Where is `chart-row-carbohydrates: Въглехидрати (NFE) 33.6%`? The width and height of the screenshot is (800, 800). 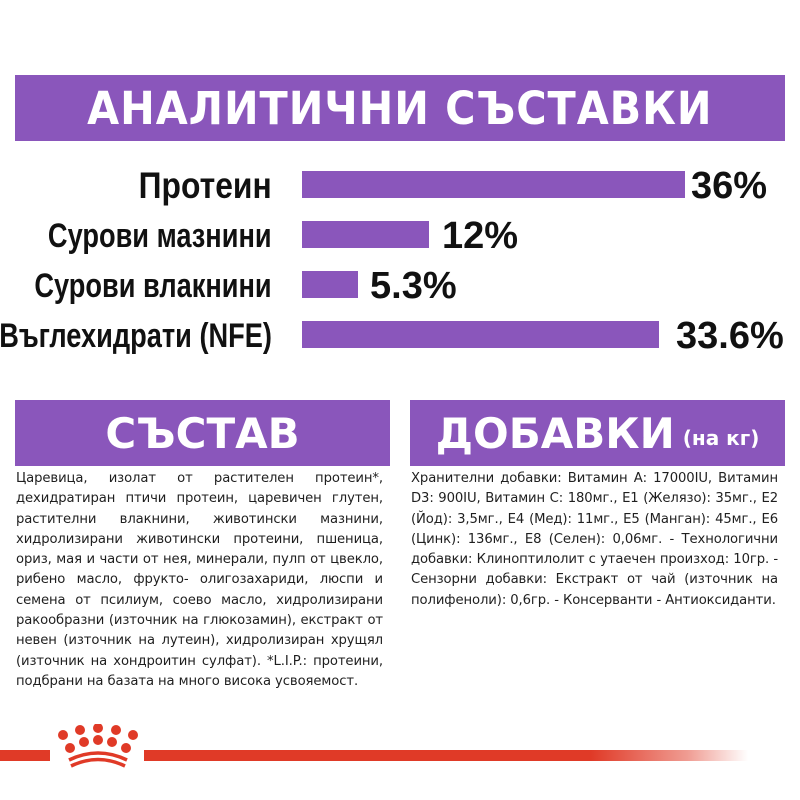 chart-row-carbohydrates: Въглехидрати (NFE) 33.6% is located at coordinates (400, 336).